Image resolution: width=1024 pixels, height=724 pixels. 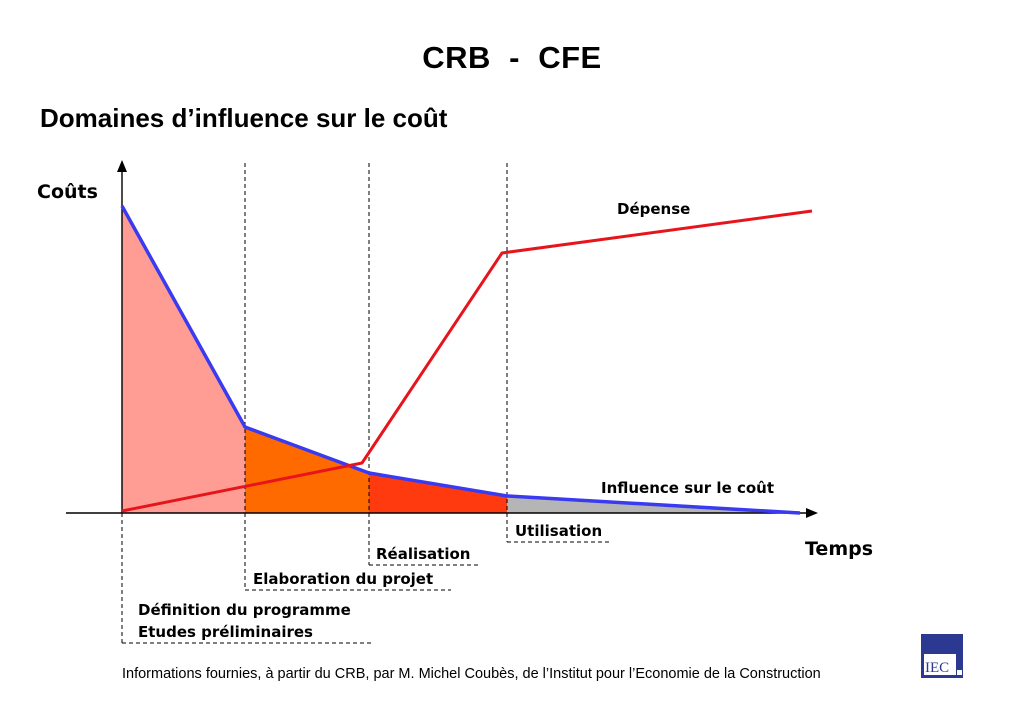 I want to click on spending-curve-label: Dépense, so click(x=653, y=209).